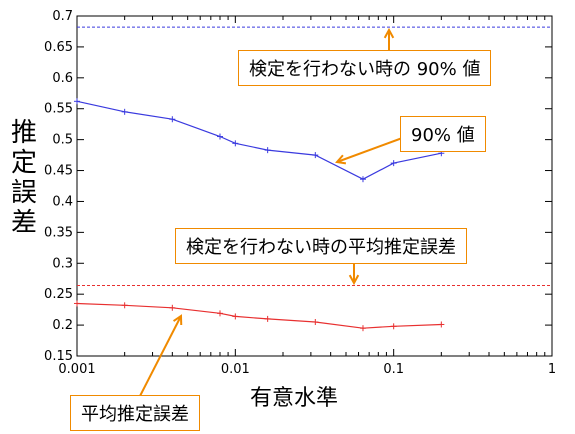 This screenshot has width=575, height=434. I want to click on y-tick-label: 0.2, so click(62, 325).